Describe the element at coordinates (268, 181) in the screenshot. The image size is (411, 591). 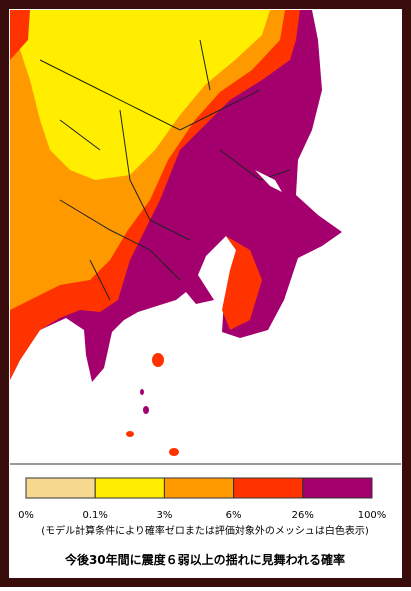
I see `lake` at that location.